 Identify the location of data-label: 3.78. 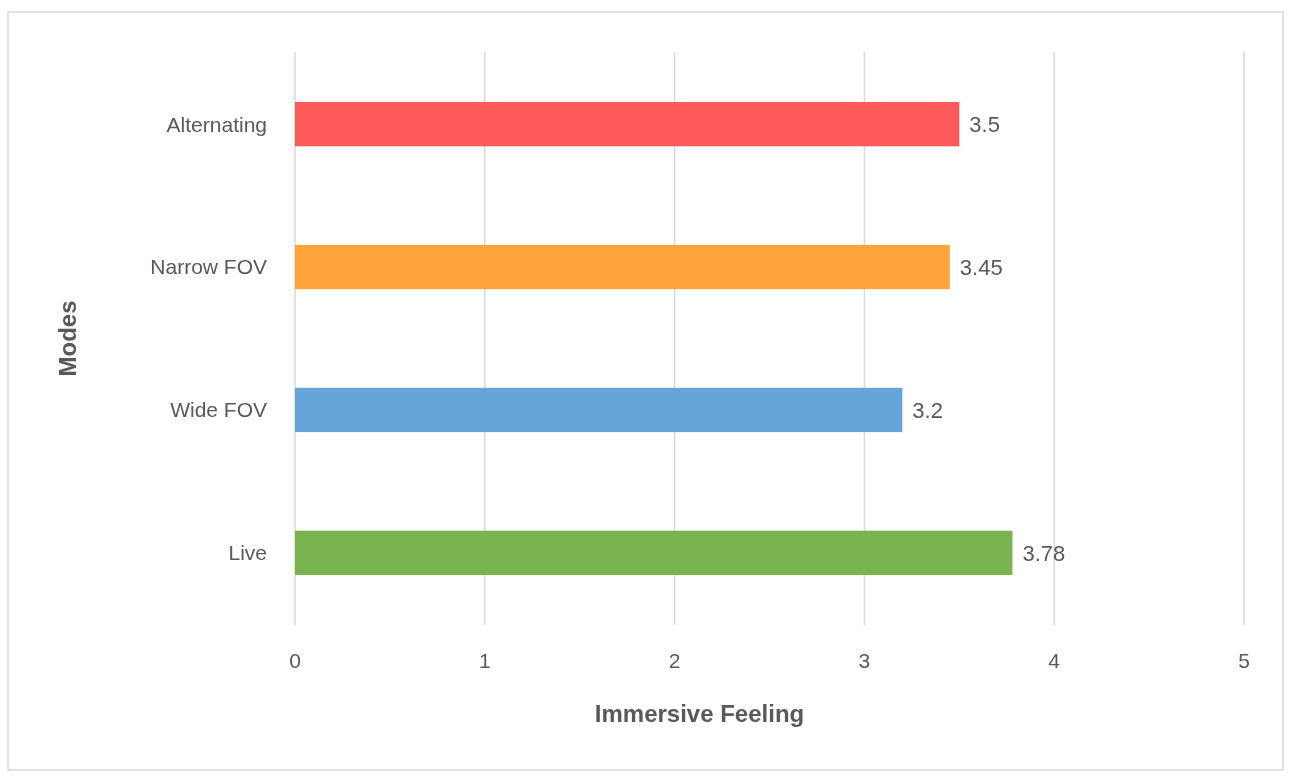
(1044, 553).